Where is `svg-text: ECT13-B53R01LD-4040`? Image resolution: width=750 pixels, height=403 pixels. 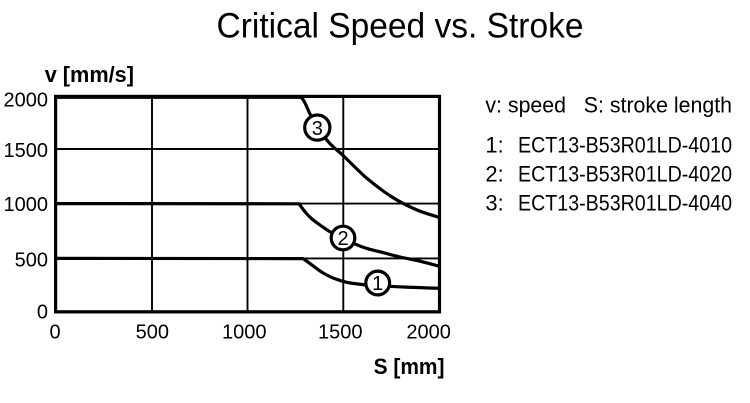
svg-text: ECT13-B53R01LD-4040 is located at coordinates (625, 203).